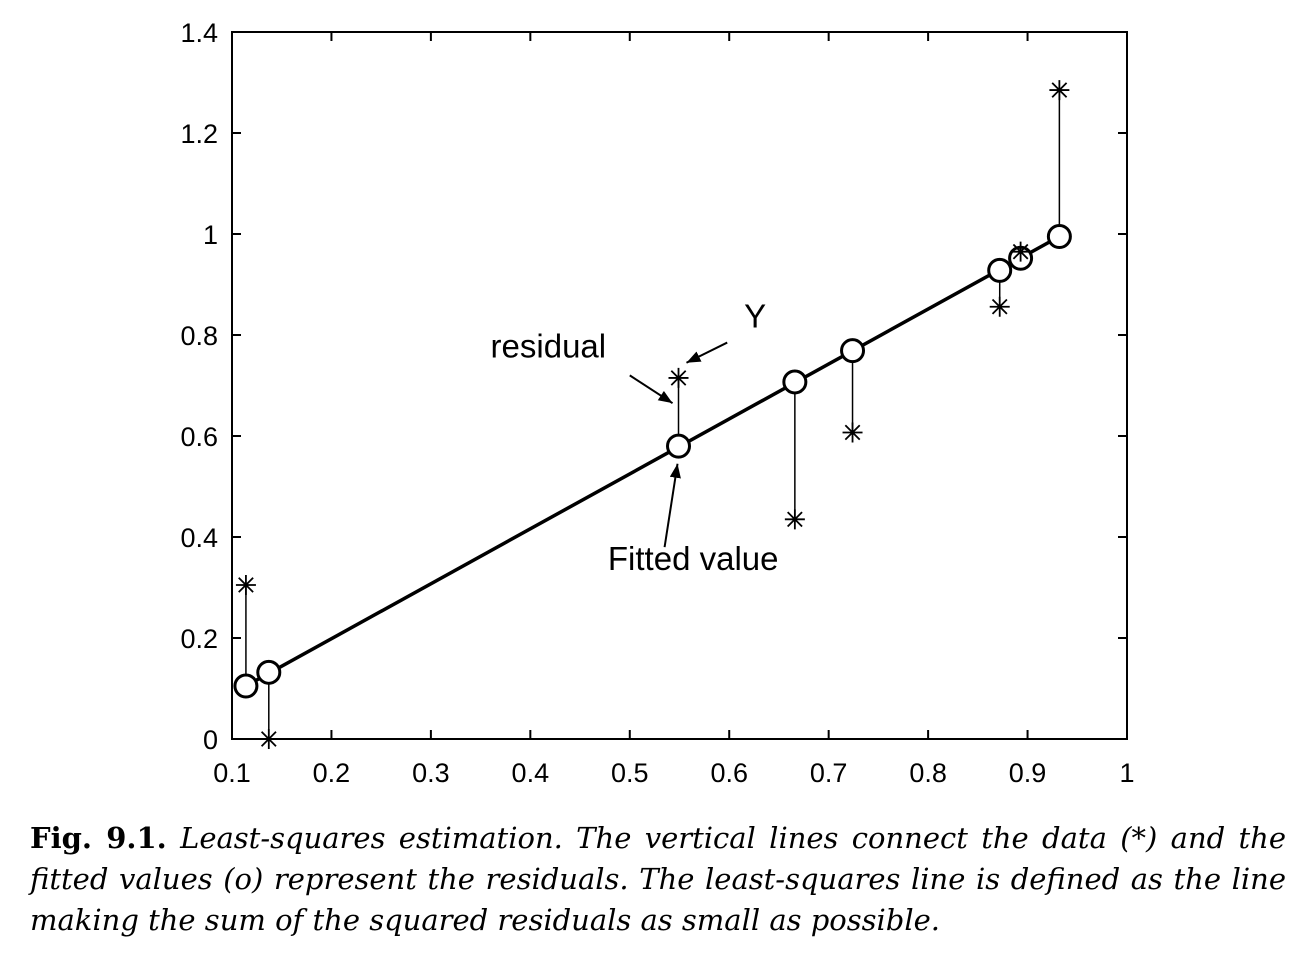 The width and height of the screenshot is (1316, 960). What do you see at coordinates (651, 389) in the screenshot?
I see `annotation-residual-arrow` at bounding box center [651, 389].